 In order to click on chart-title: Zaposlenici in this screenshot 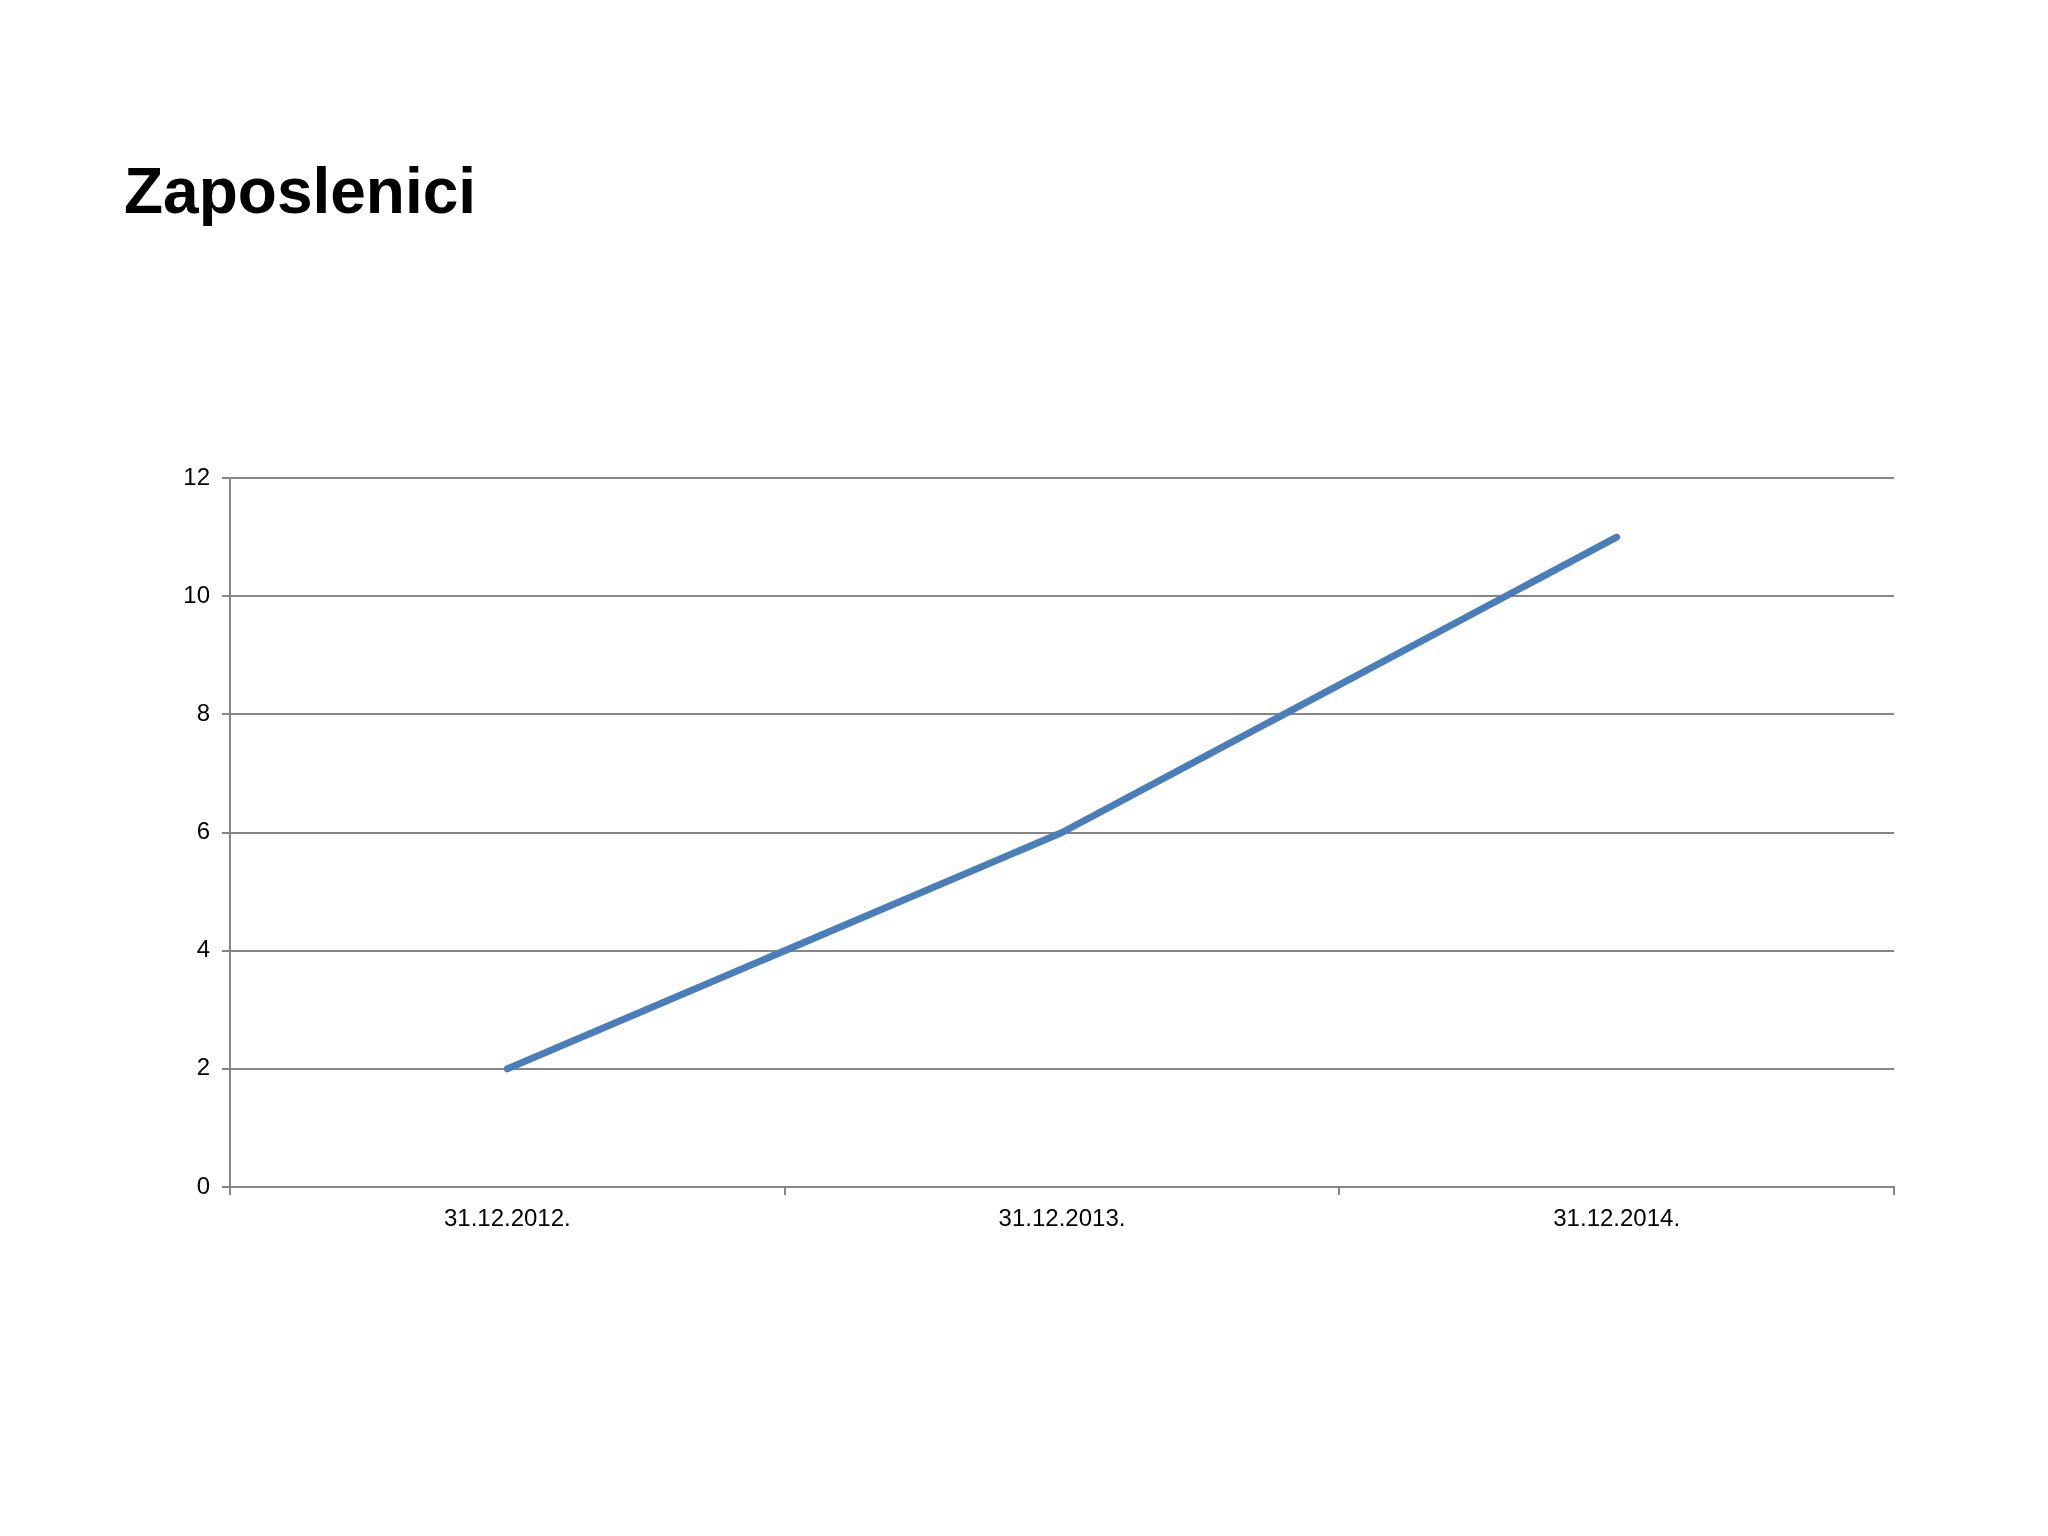, I will do `click(300, 191)`.